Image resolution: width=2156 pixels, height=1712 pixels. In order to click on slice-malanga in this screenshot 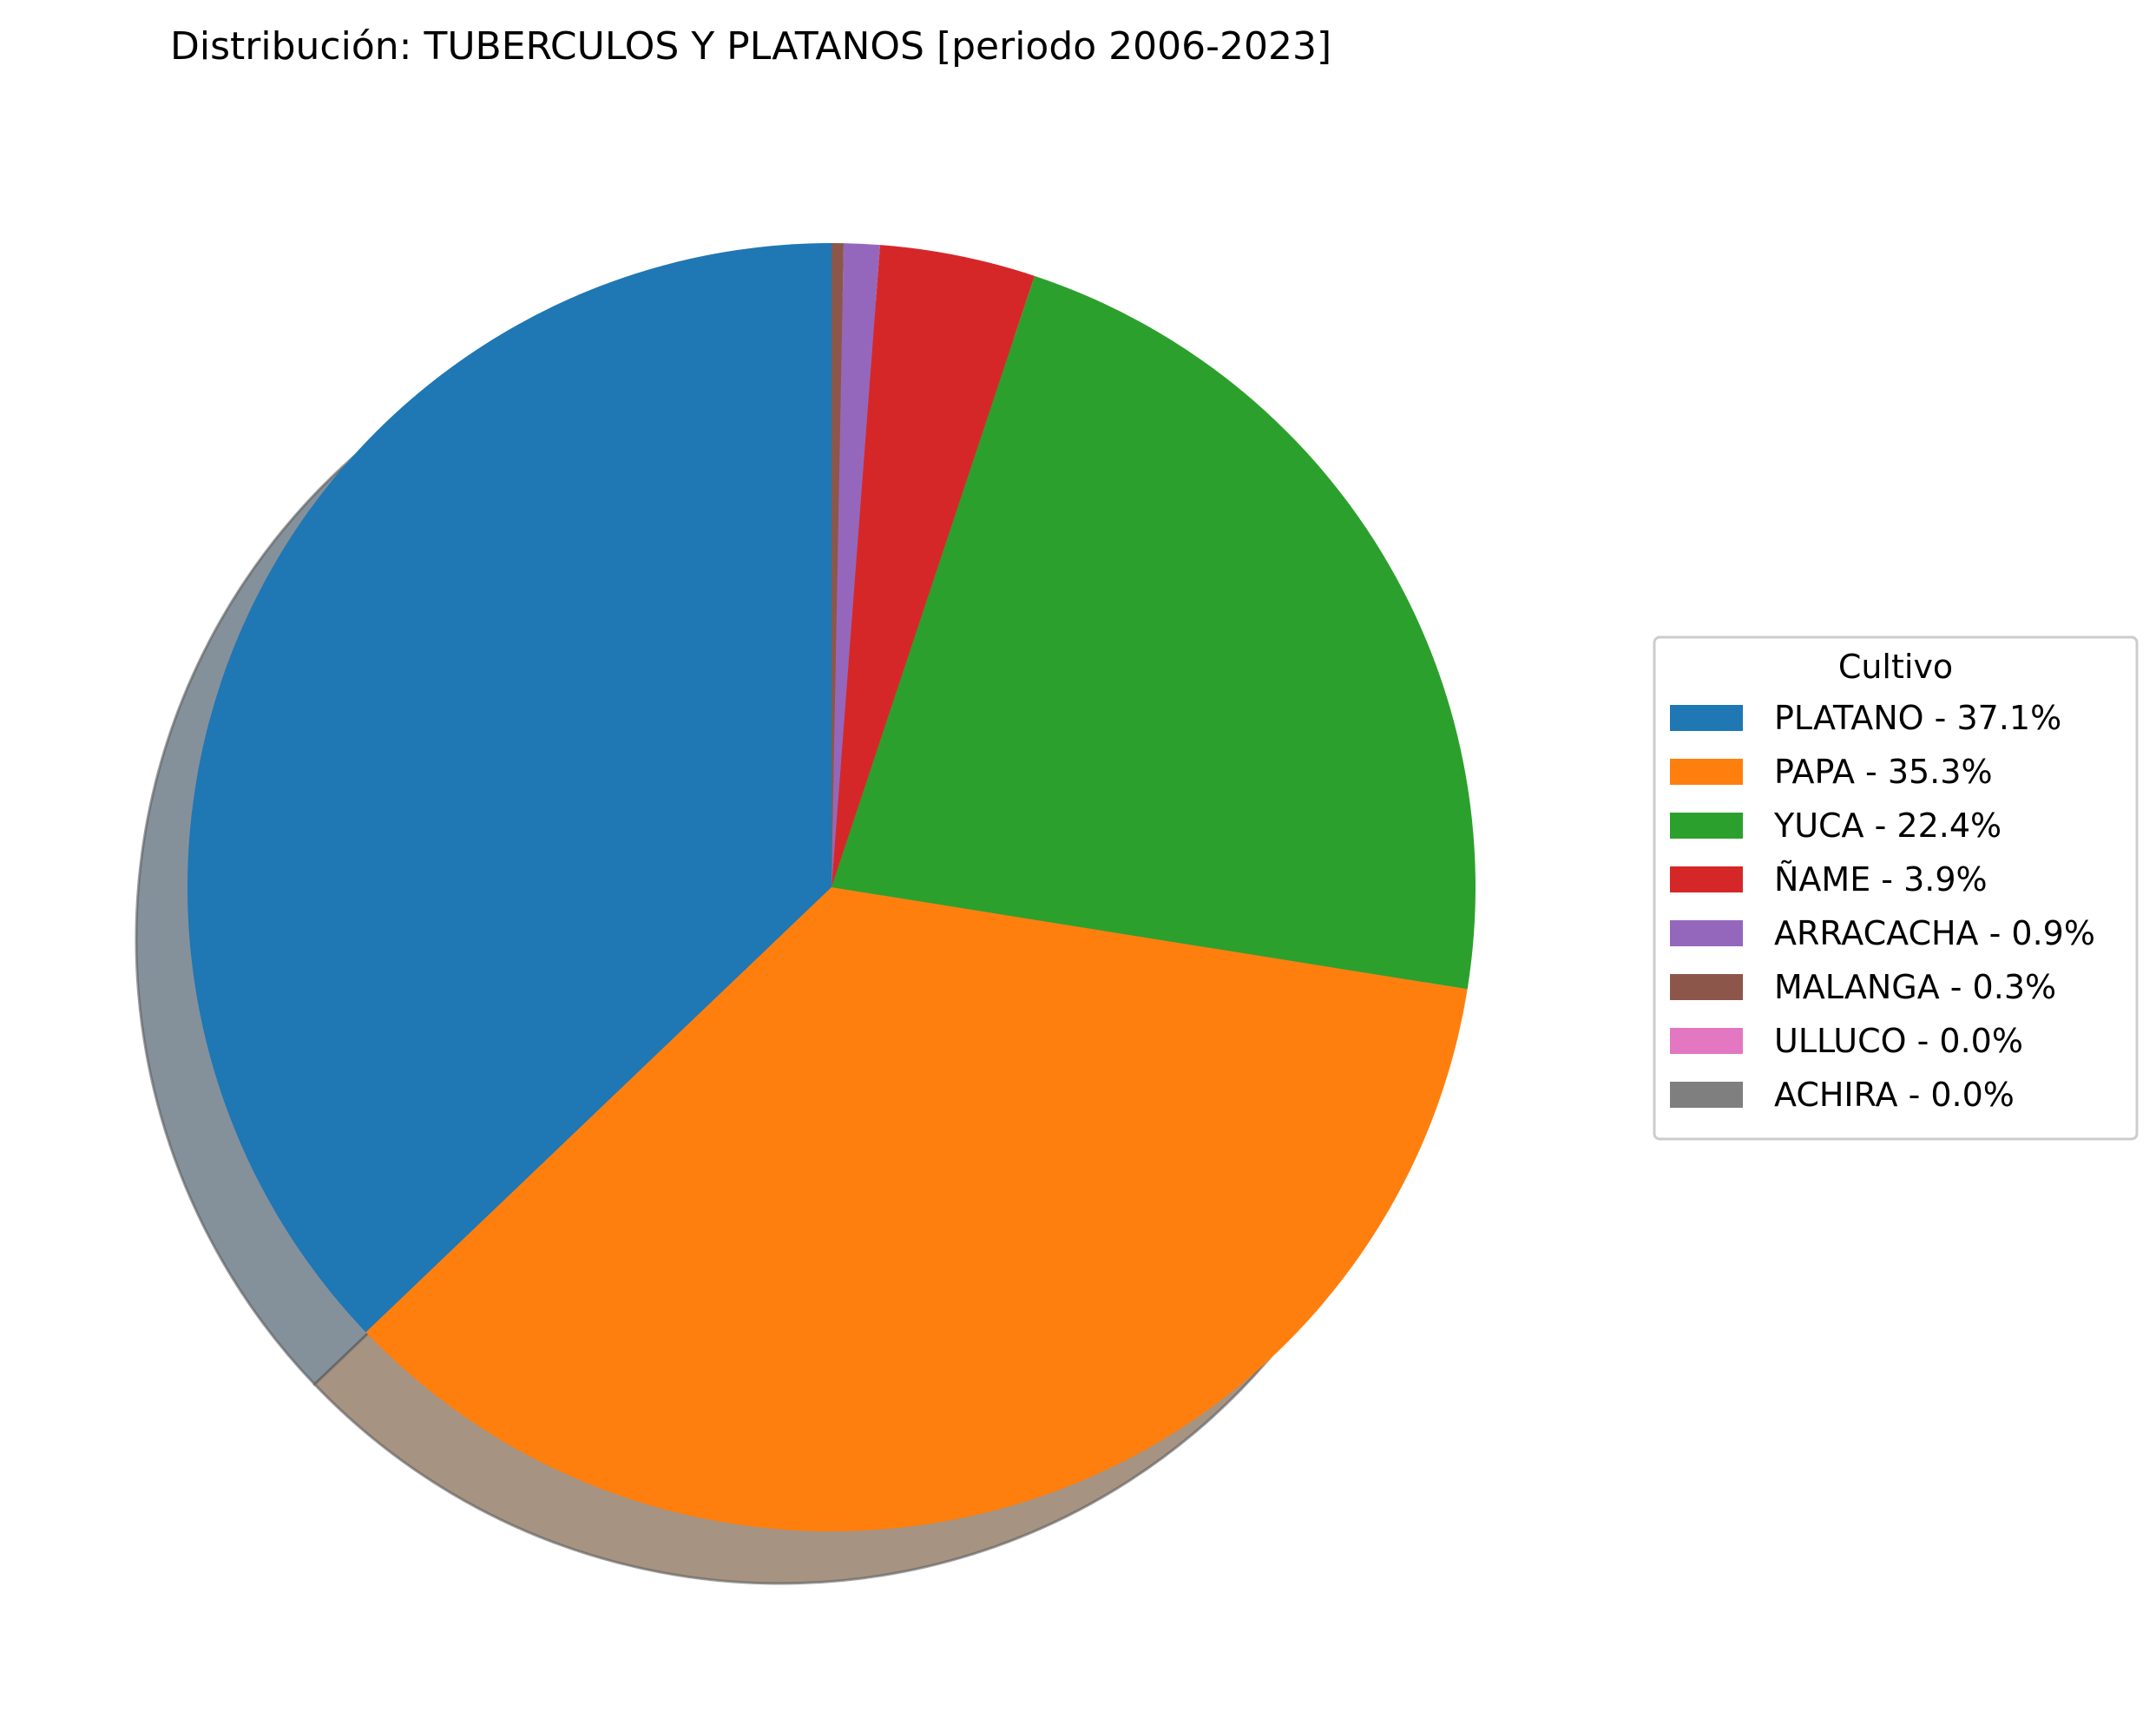, I will do `click(838, 565)`.